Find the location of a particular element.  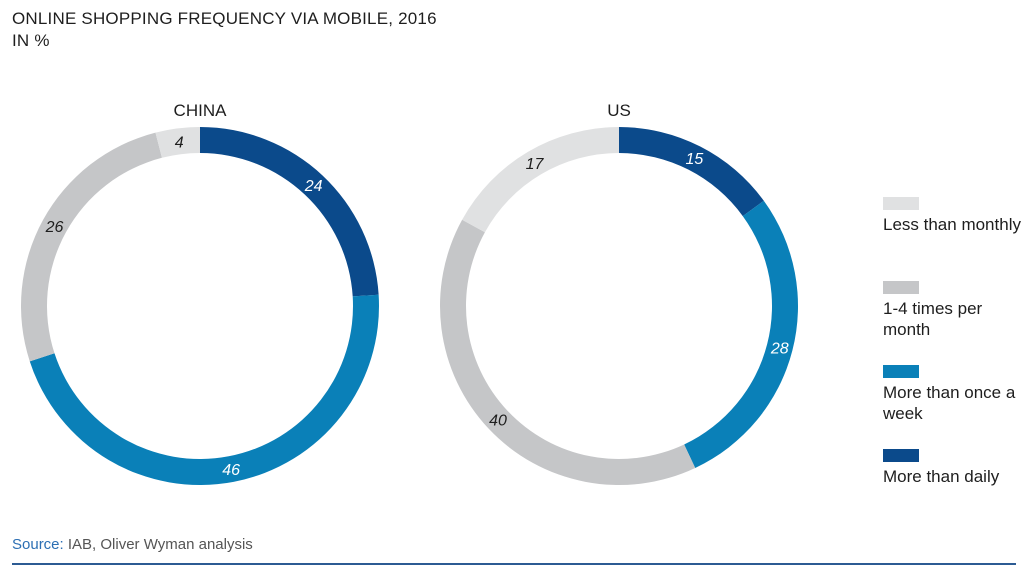

us-label-1-4-times-per-month: 40 is located at coordinates (498, 421).